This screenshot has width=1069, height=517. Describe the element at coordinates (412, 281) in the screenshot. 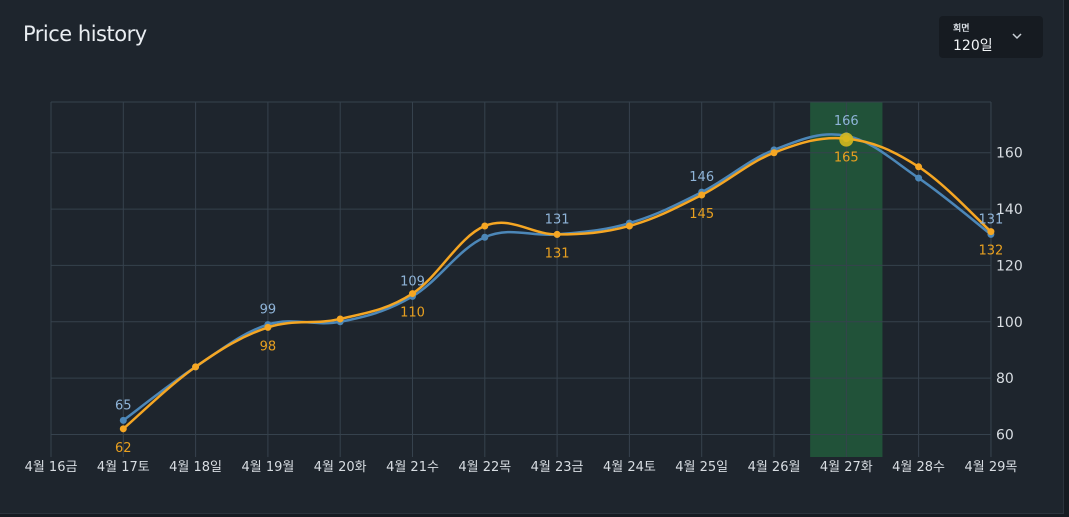

I see `series-a-data-label: 109` at that location.